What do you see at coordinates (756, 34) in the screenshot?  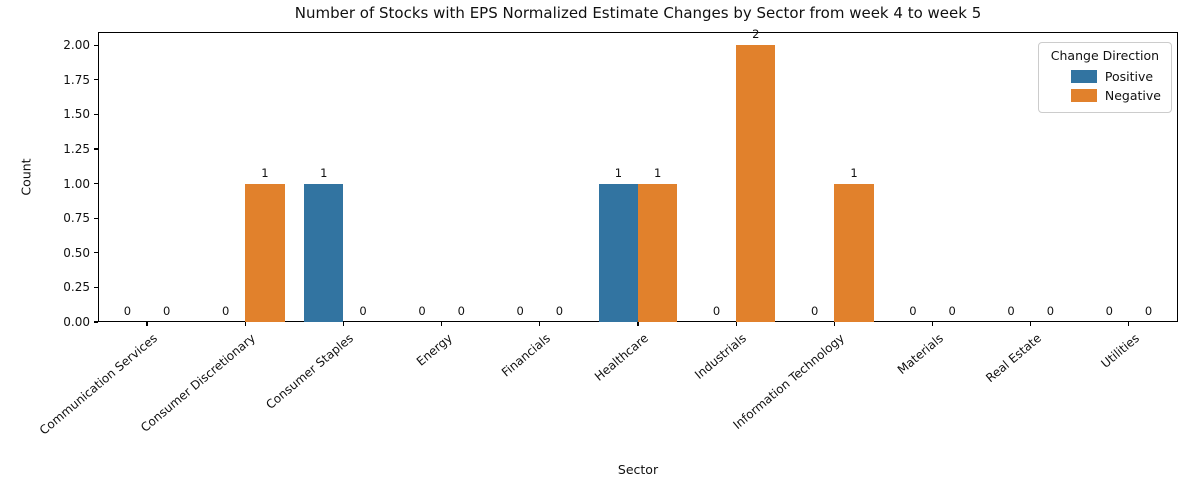 I see `bar-value-label: 2` at bounding box center [756, 34].